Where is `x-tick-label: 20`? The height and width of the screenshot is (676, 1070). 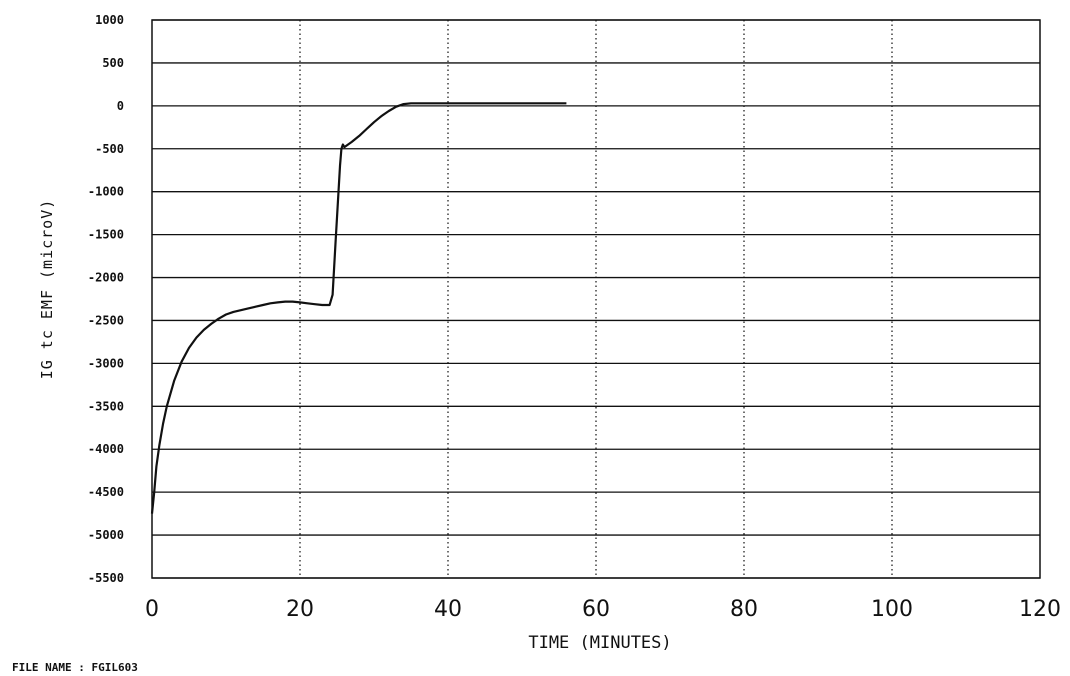 x-tick-label: 20 is located at coordinates (300, 609).